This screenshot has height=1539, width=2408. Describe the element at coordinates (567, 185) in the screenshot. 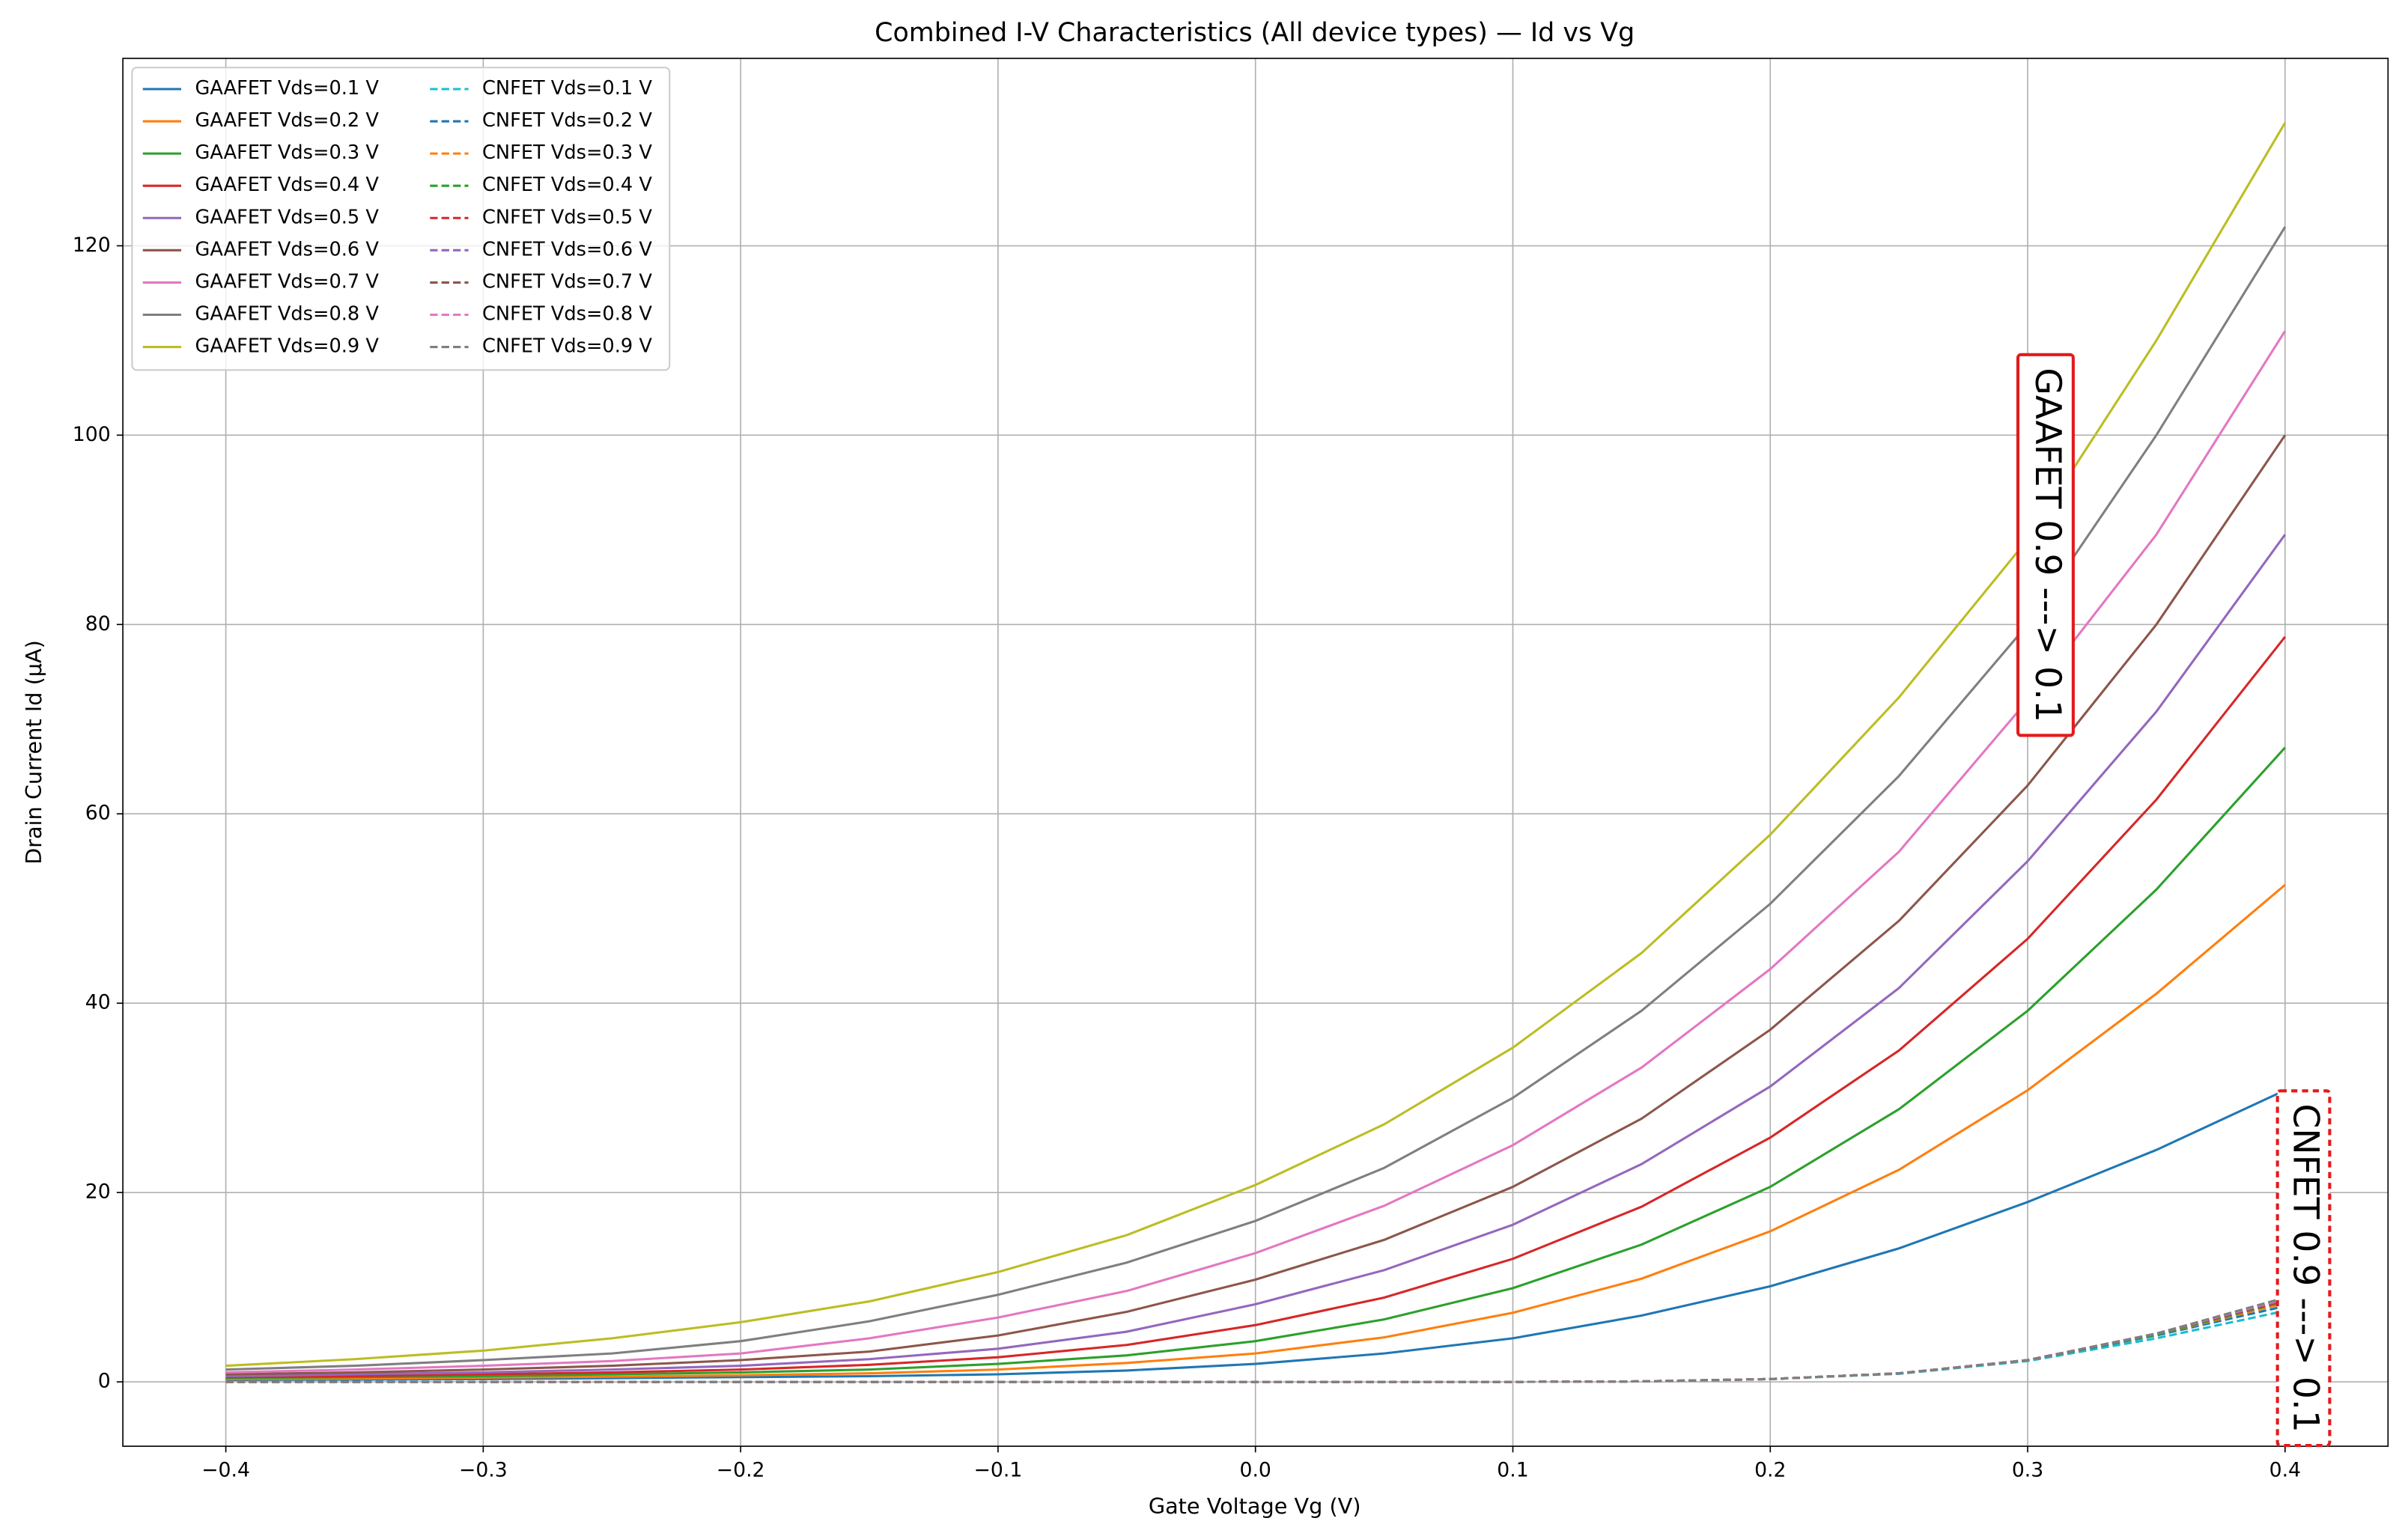

I see `legend-label: CNFET Vds=0.4 V` at that location.